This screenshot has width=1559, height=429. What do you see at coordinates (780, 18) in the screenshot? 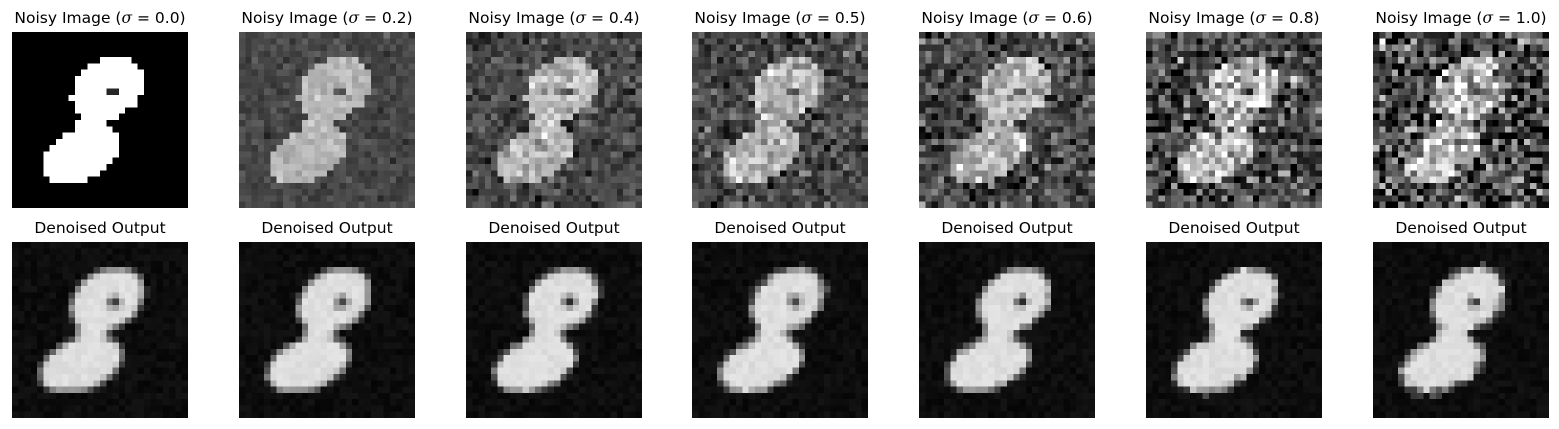
I see `noisy-panel-title: Noisy Image (σ = 0.5)` at bounding box center [780, 18].